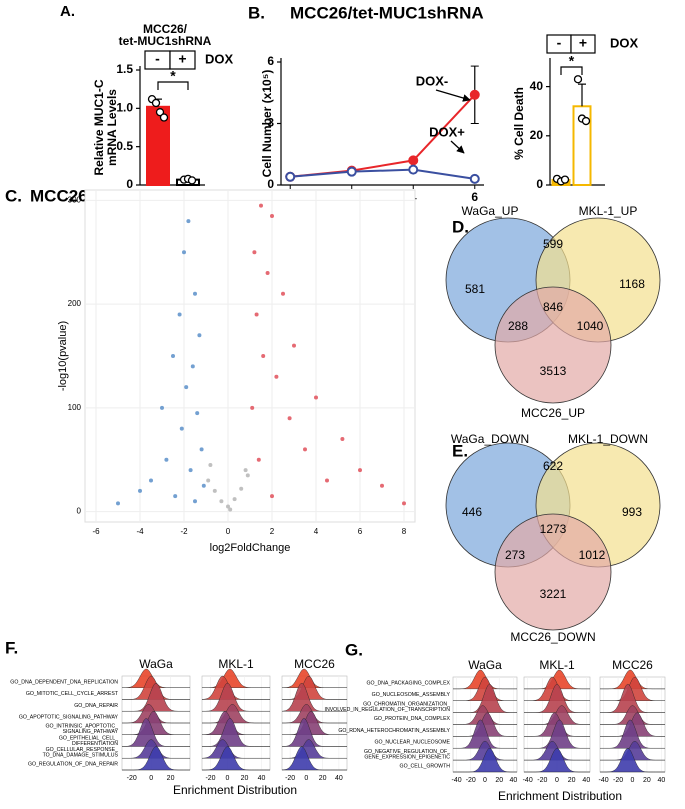 The image size is (685, 809). What do you see at coordinates (270, 61) in the screenshot?
I see `y-tick-label: 6` at bounding box center [270, 61].